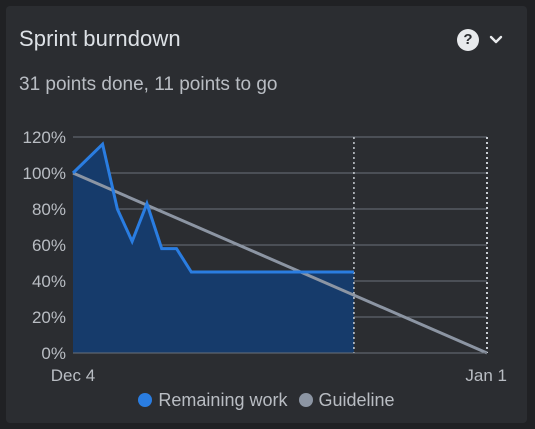 This screenshot has width=535, height=429. What do you see at coordinates (49, 281) in the screenshot?
I see `y-tick-label: 40%` at bounding box center [49, 281].